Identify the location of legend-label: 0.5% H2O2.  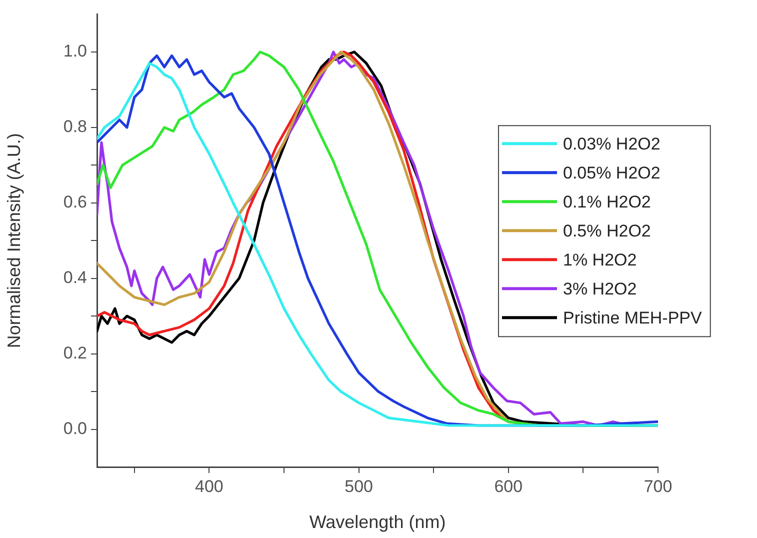
(607, 230).